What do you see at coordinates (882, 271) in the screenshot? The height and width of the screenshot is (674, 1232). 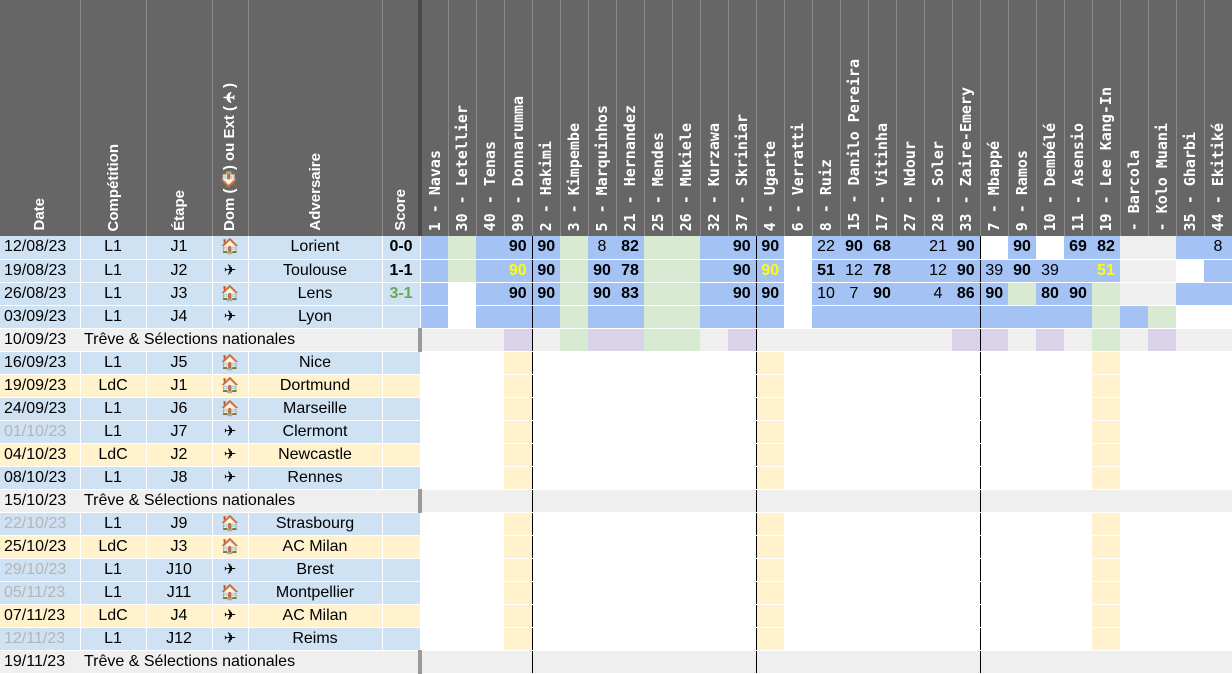 I see `minutes-cell: 78` at bounding box center [882, 271].